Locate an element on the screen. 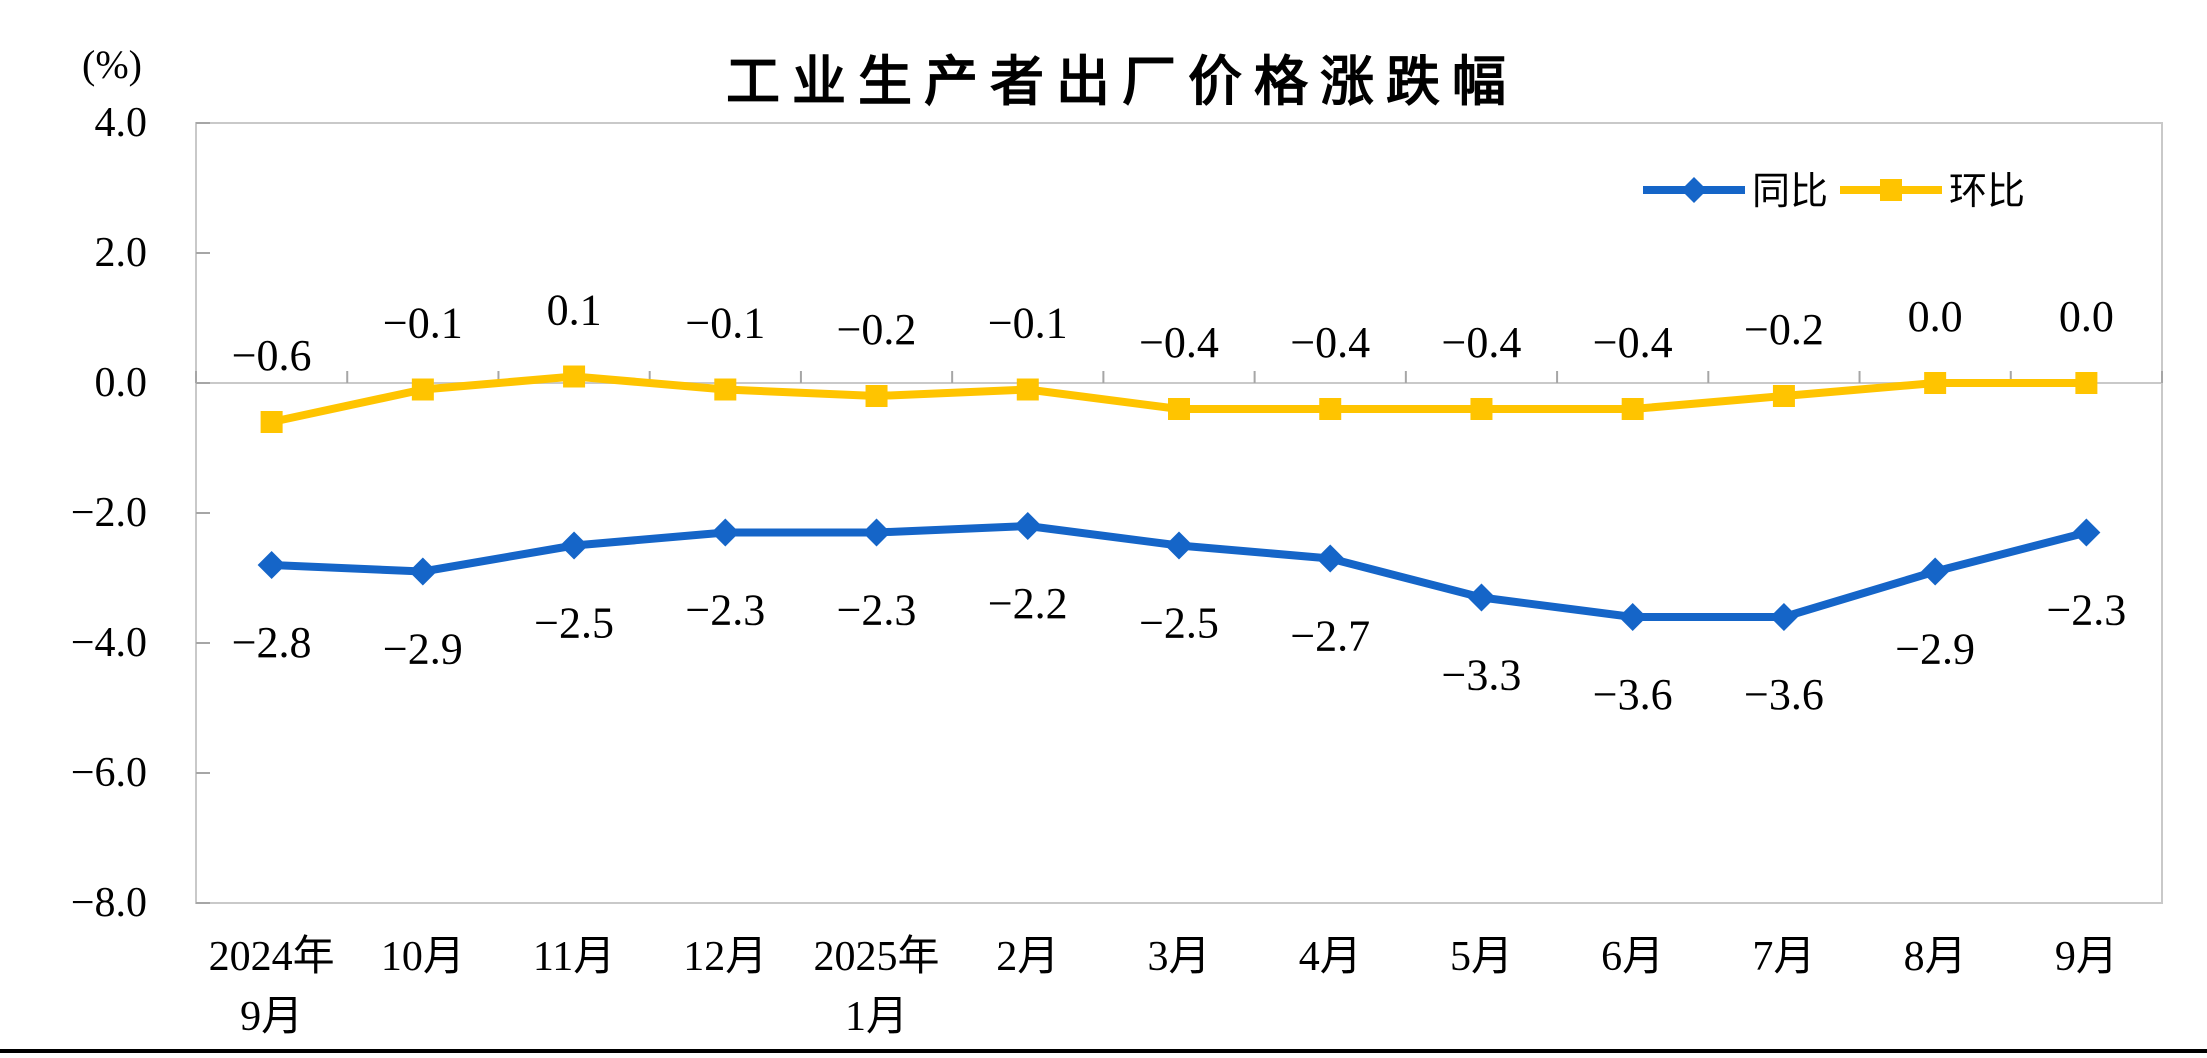 This screenshot has height=1058, width=2207. x-axis-label: 7月 is located at coordinates (1783, 957).